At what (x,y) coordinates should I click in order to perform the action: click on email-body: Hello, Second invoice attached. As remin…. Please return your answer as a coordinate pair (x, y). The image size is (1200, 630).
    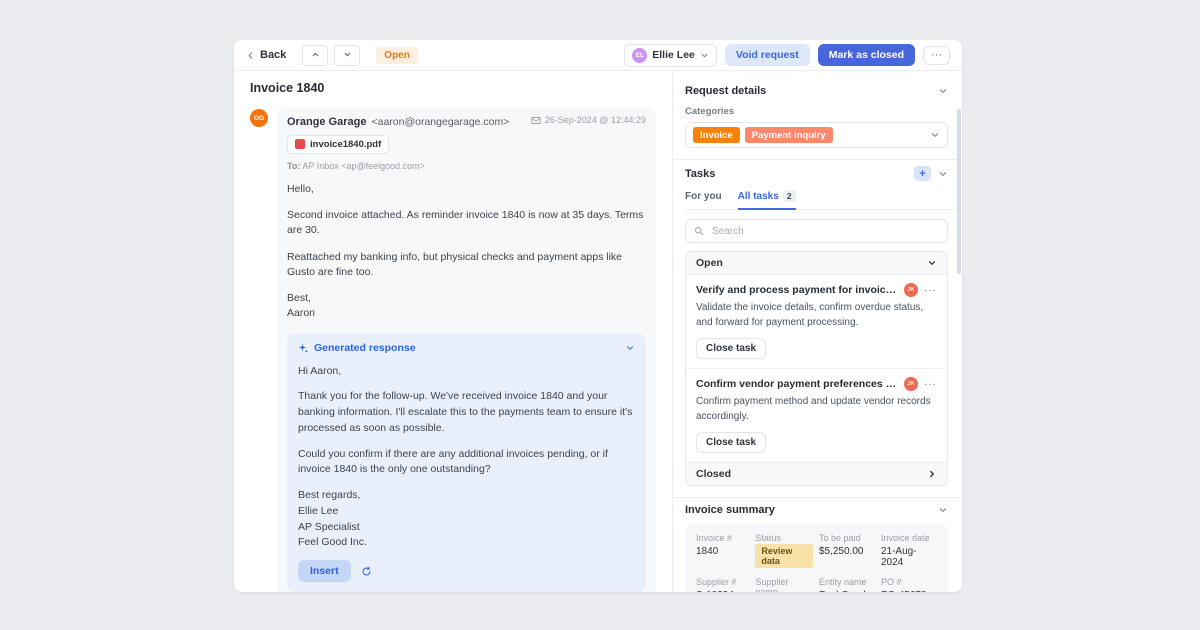
    Looking at the image, I should click on (466, 252).